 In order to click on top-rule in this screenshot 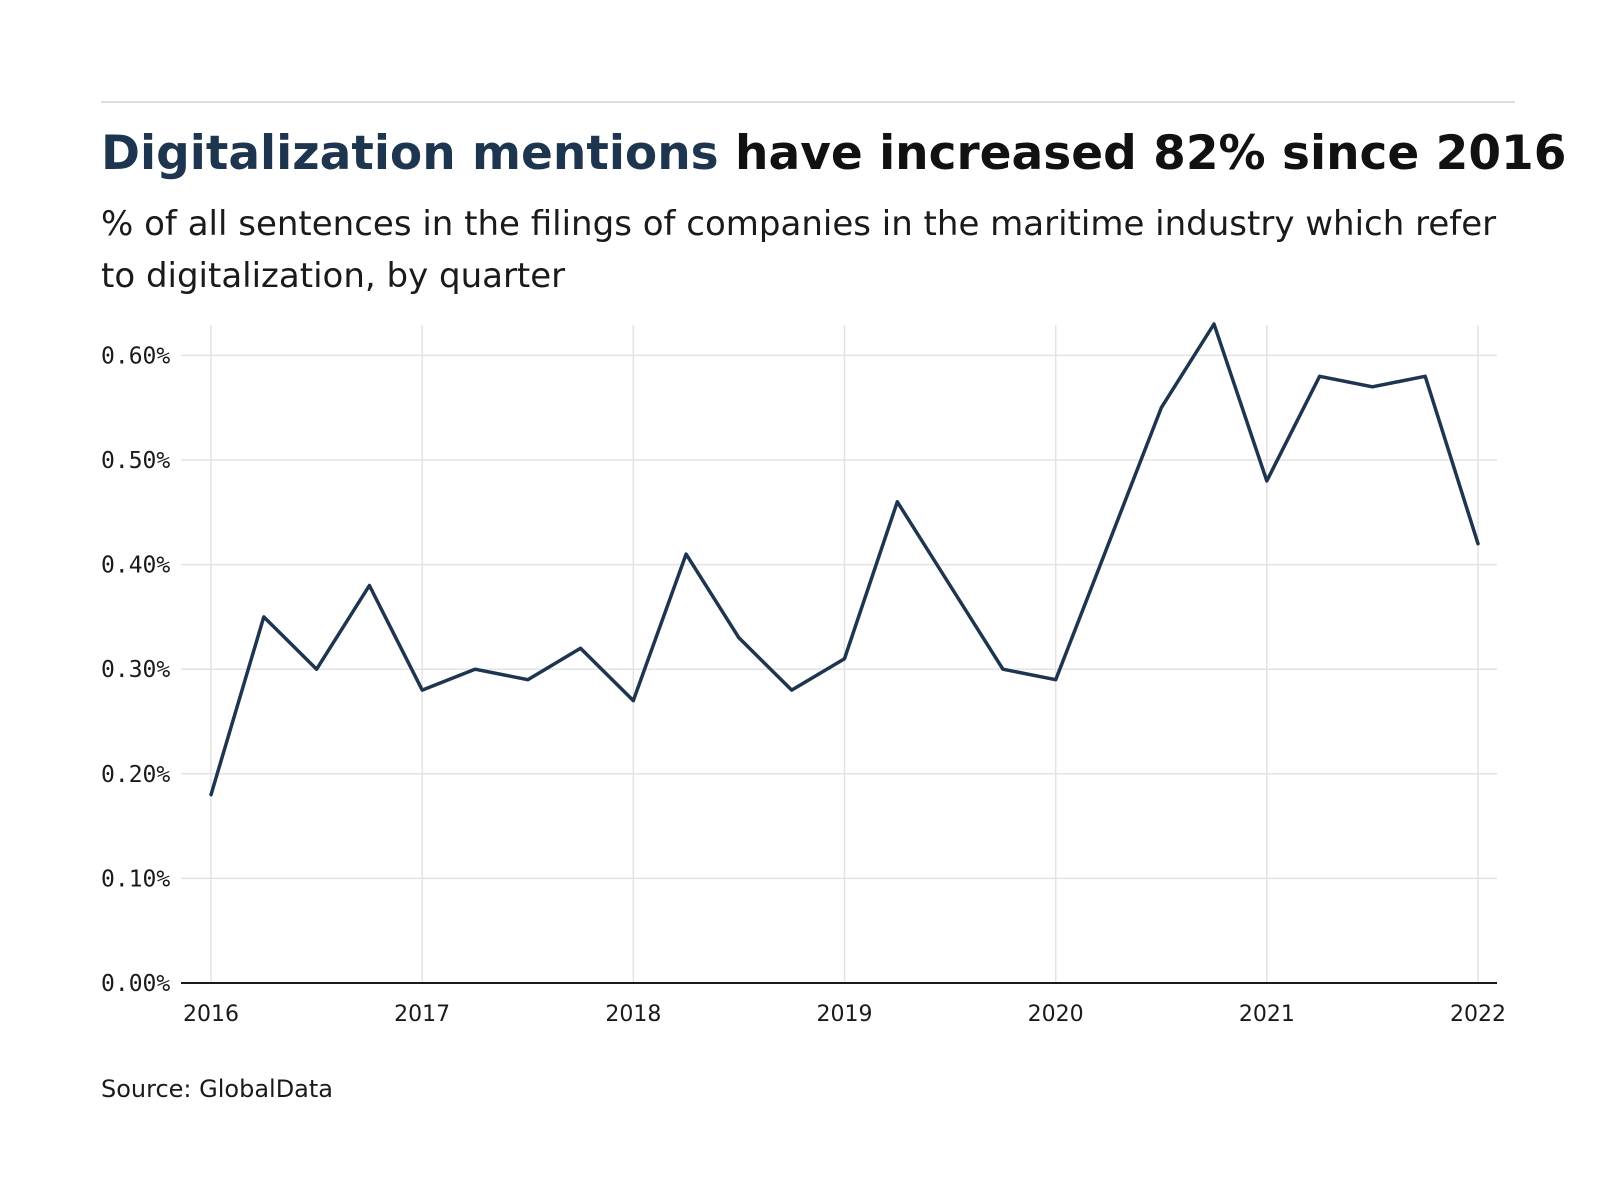, I will do `click(808, 102)`.